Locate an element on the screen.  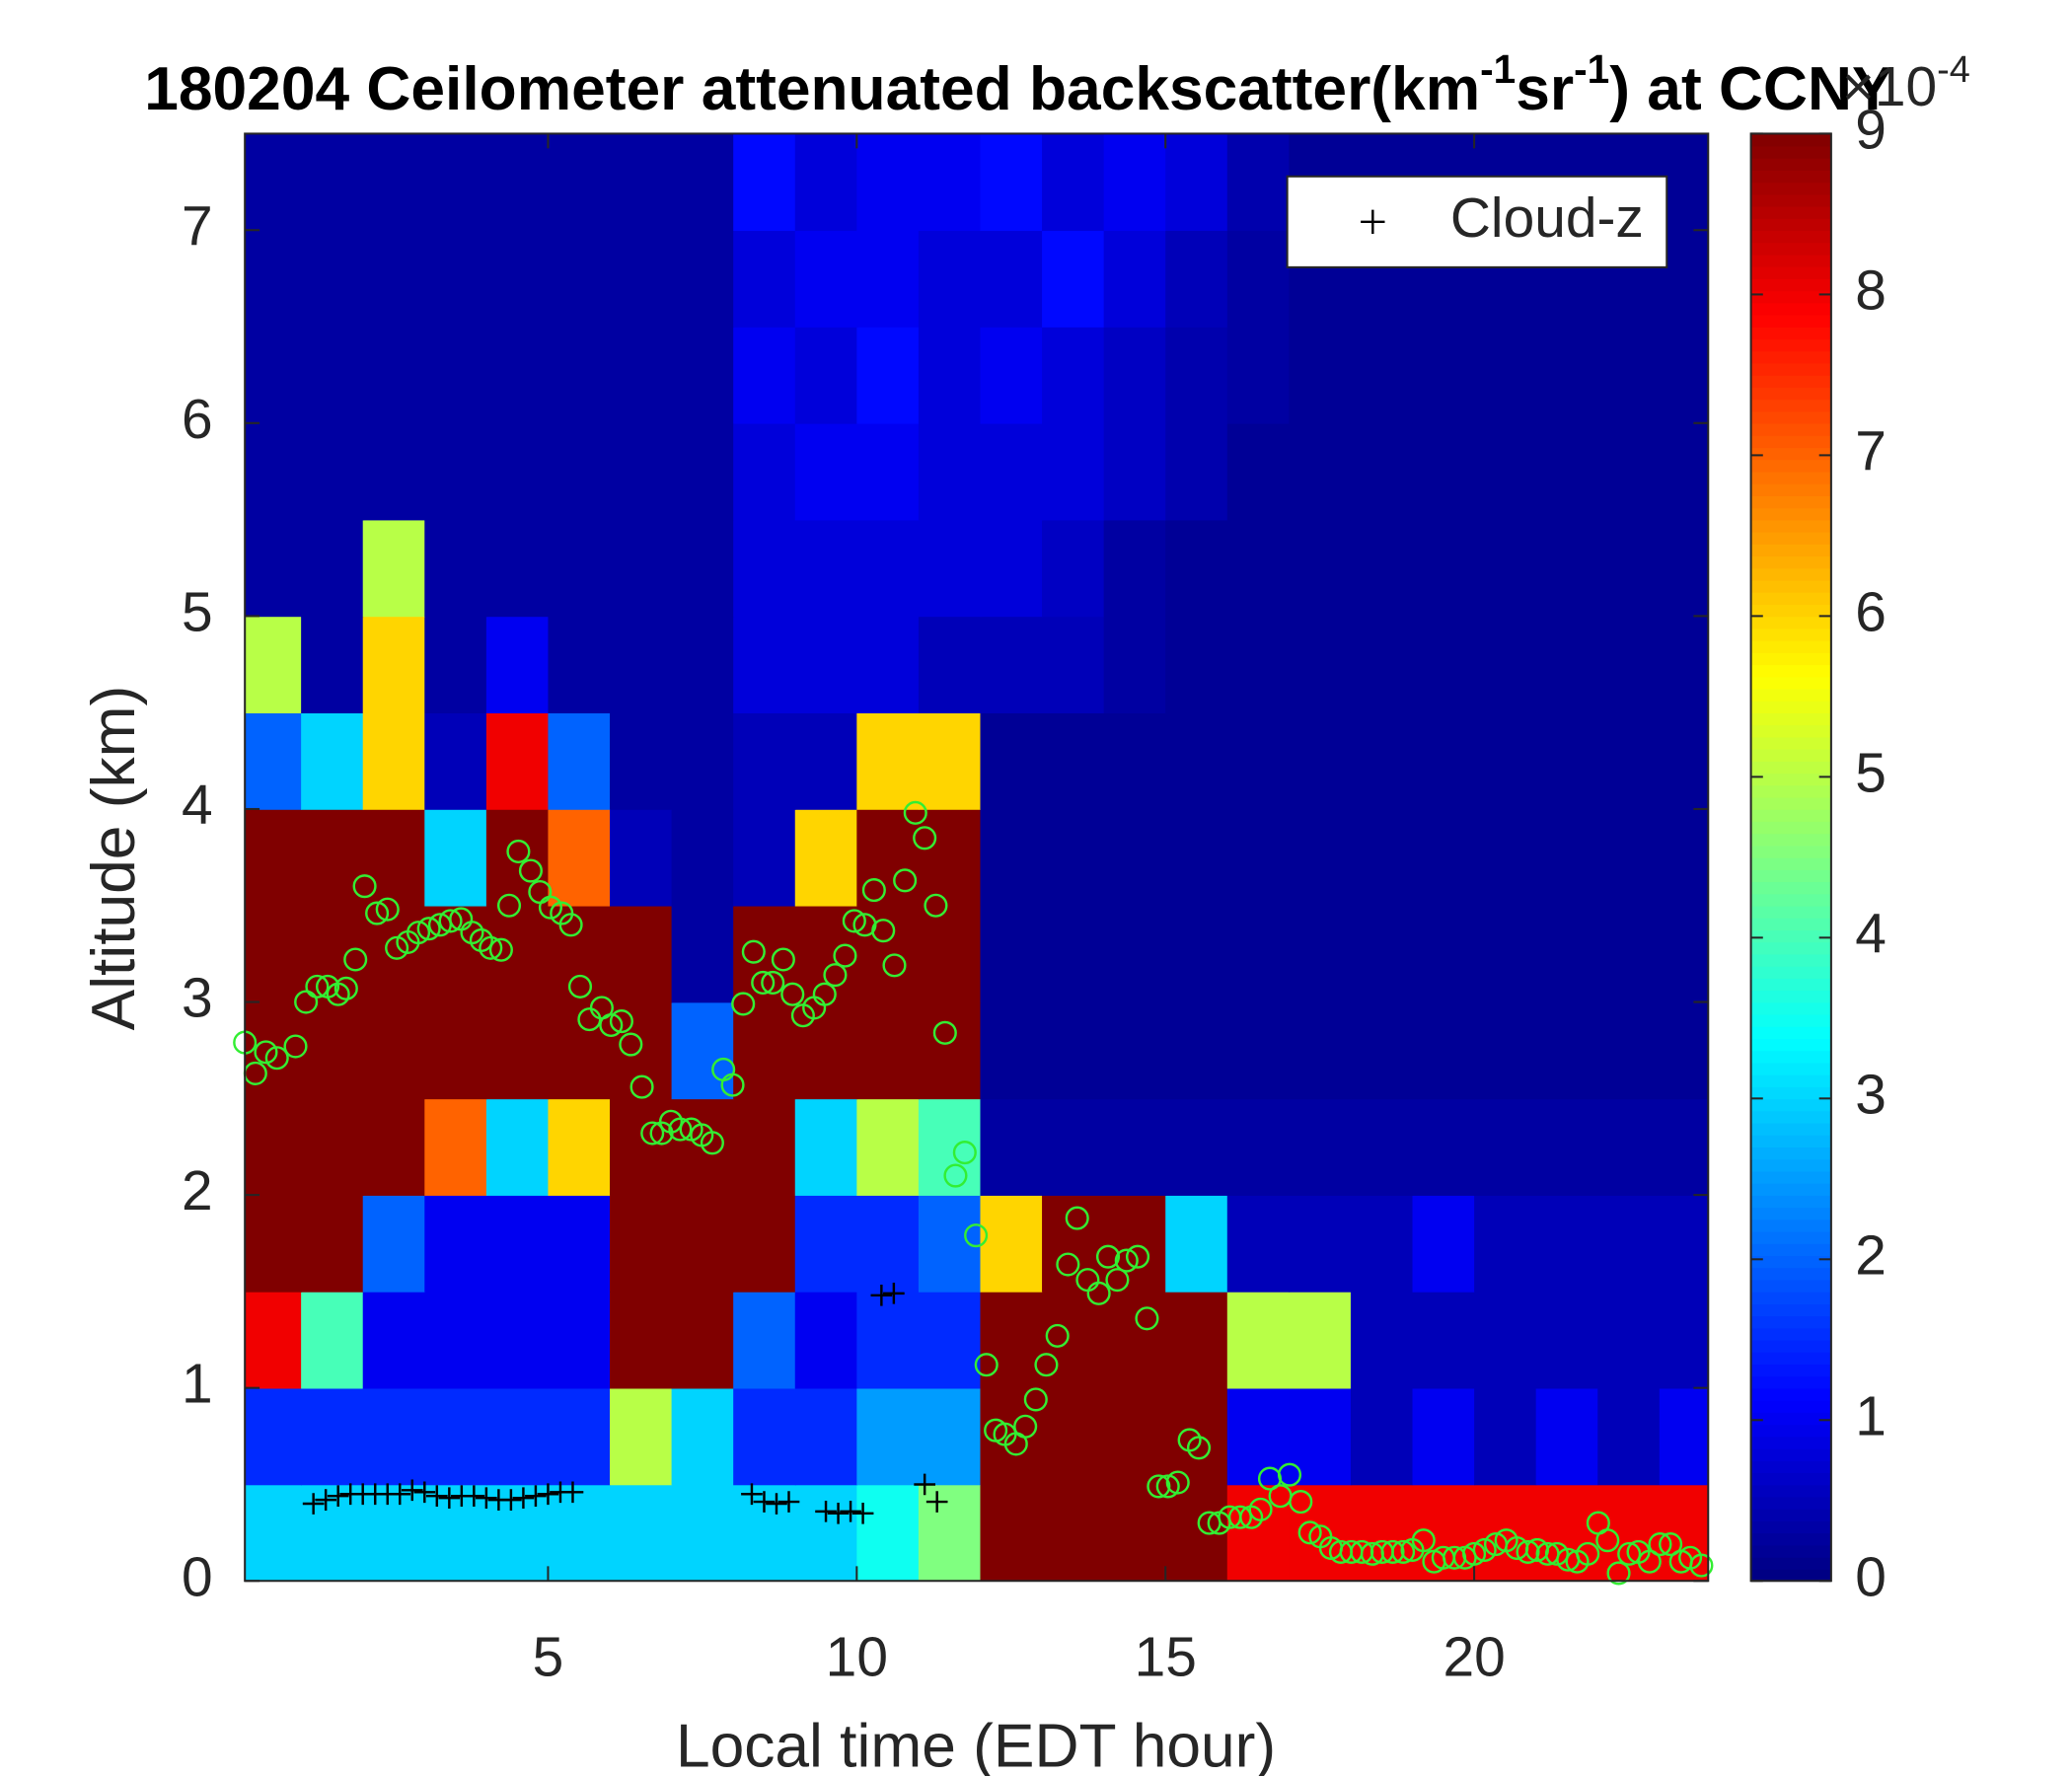
title-superscript: -1 is located at coordinates (1592, 69).